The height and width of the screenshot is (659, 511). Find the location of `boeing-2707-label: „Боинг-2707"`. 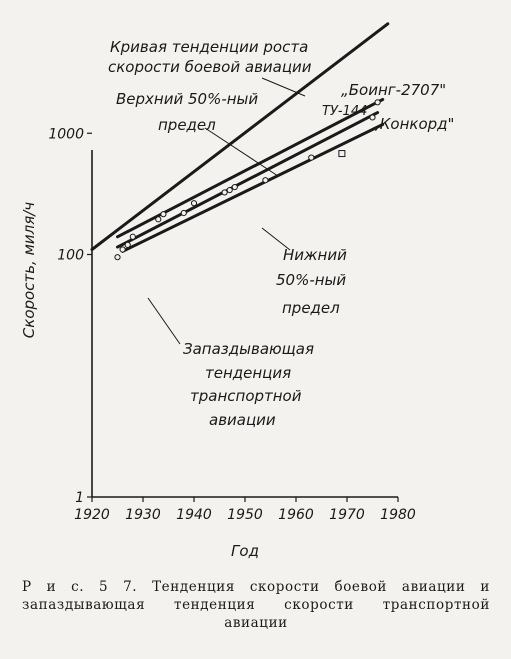

boeing-2707-label: „Боинг-2707" is located at coordinates (393, 90).